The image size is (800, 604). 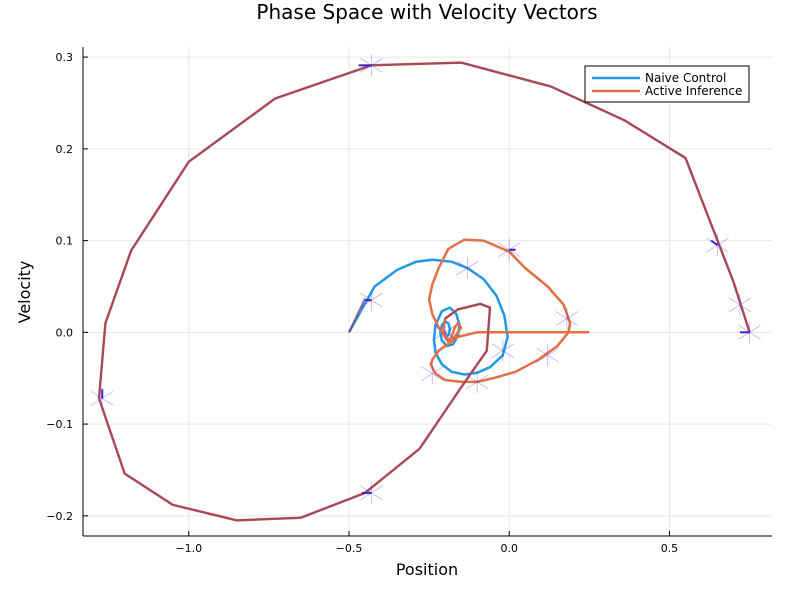 What do you see at coordinates (188, 548) in the screenshot?
I see `x-tick-label: −1.0` at bounding box center [188, 548].